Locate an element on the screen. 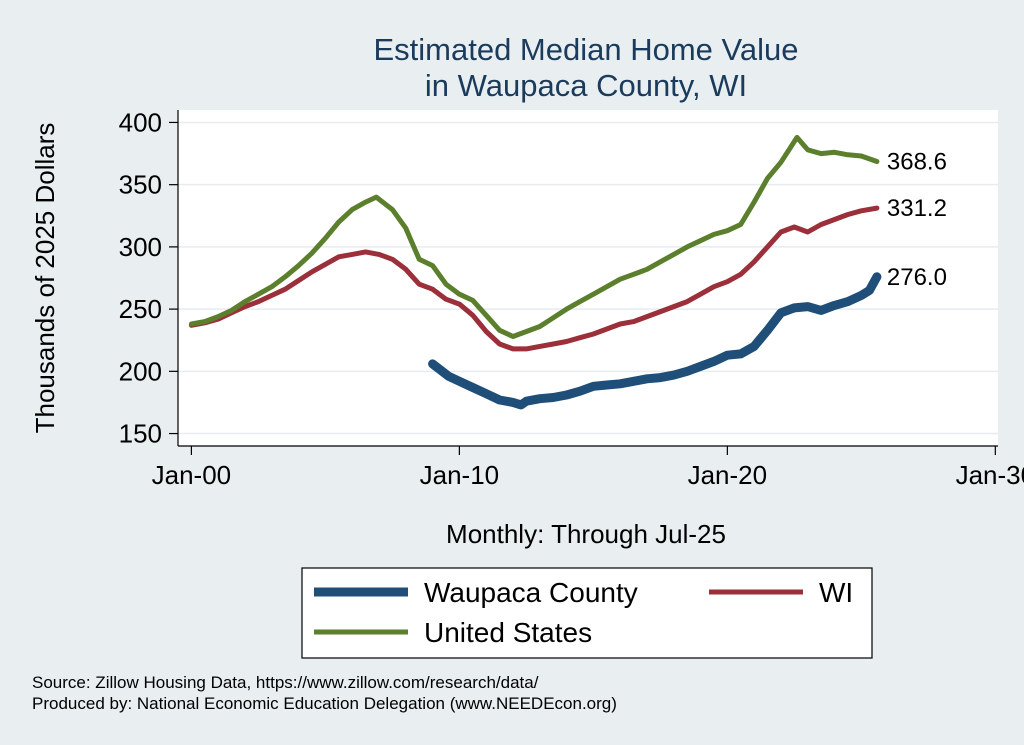  chart-title-line-2: in Waupaca County, WI is located at coordinates (586, 85).